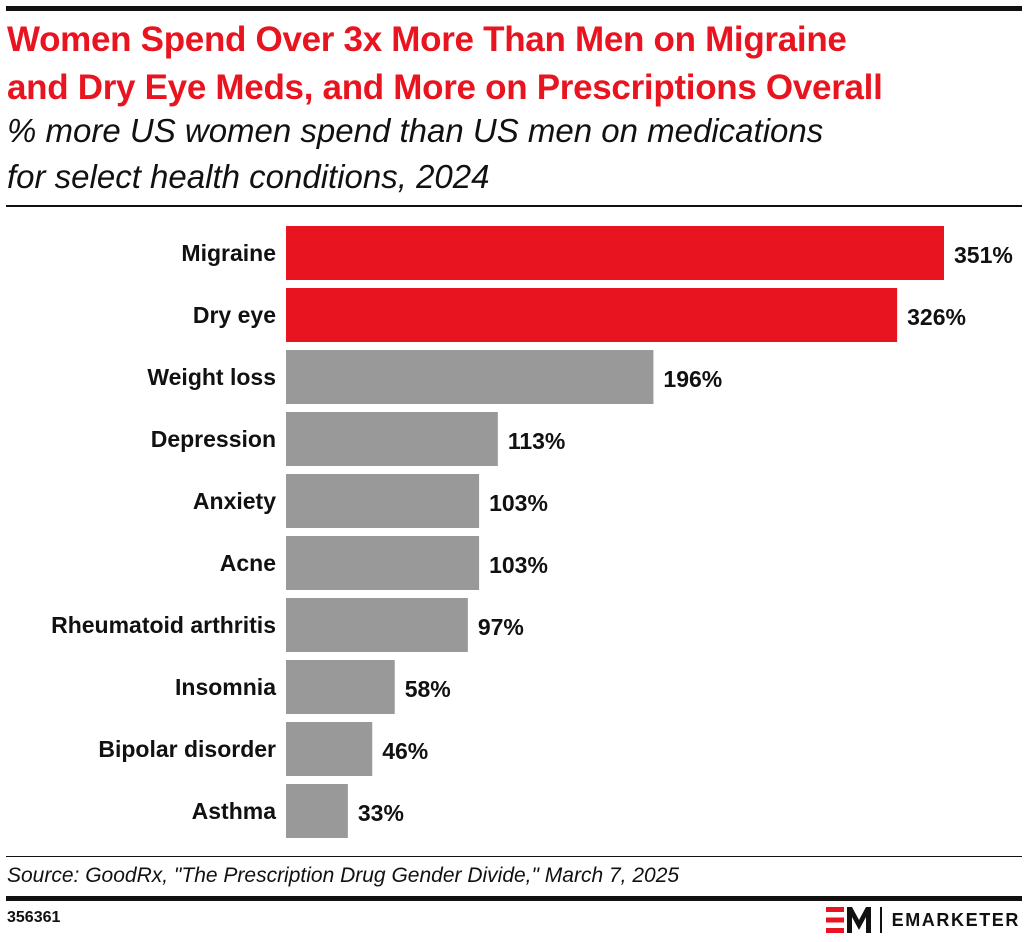  What do you see at coordinates (213, 439) in the screenshot?
I see `category-label-depression: Depression` at bounding box center [213, 439].